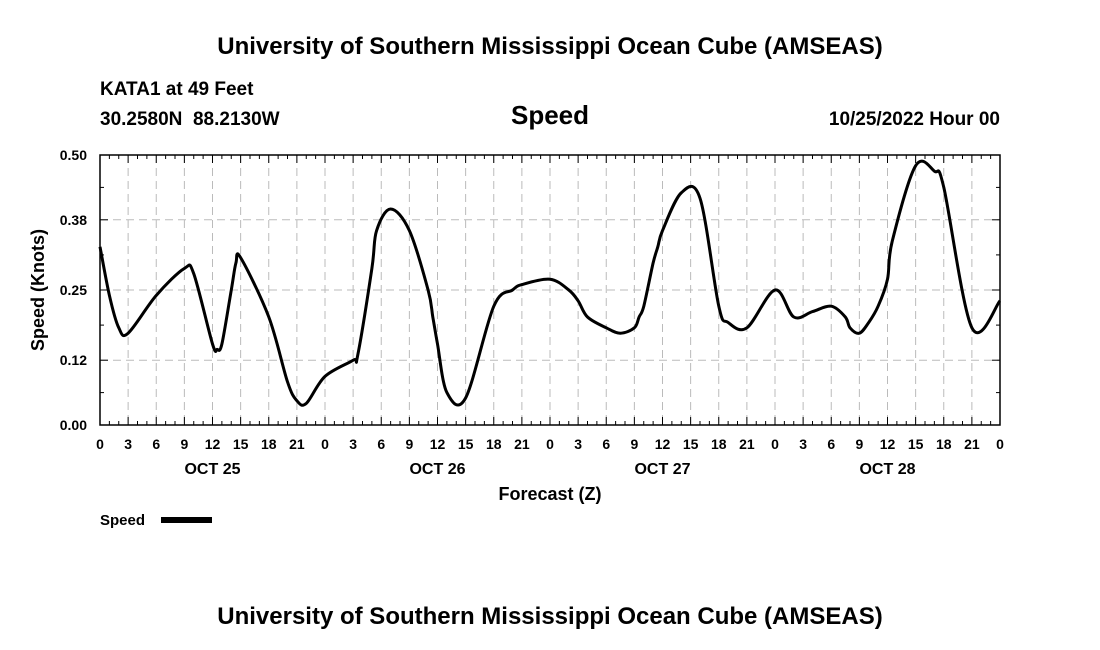 Image resolution: width=1100 pixels, height=650 pixels. Describe the element at coordinates (437, 469) in the screenshot. I see `day-label: OCT 26` at that location.